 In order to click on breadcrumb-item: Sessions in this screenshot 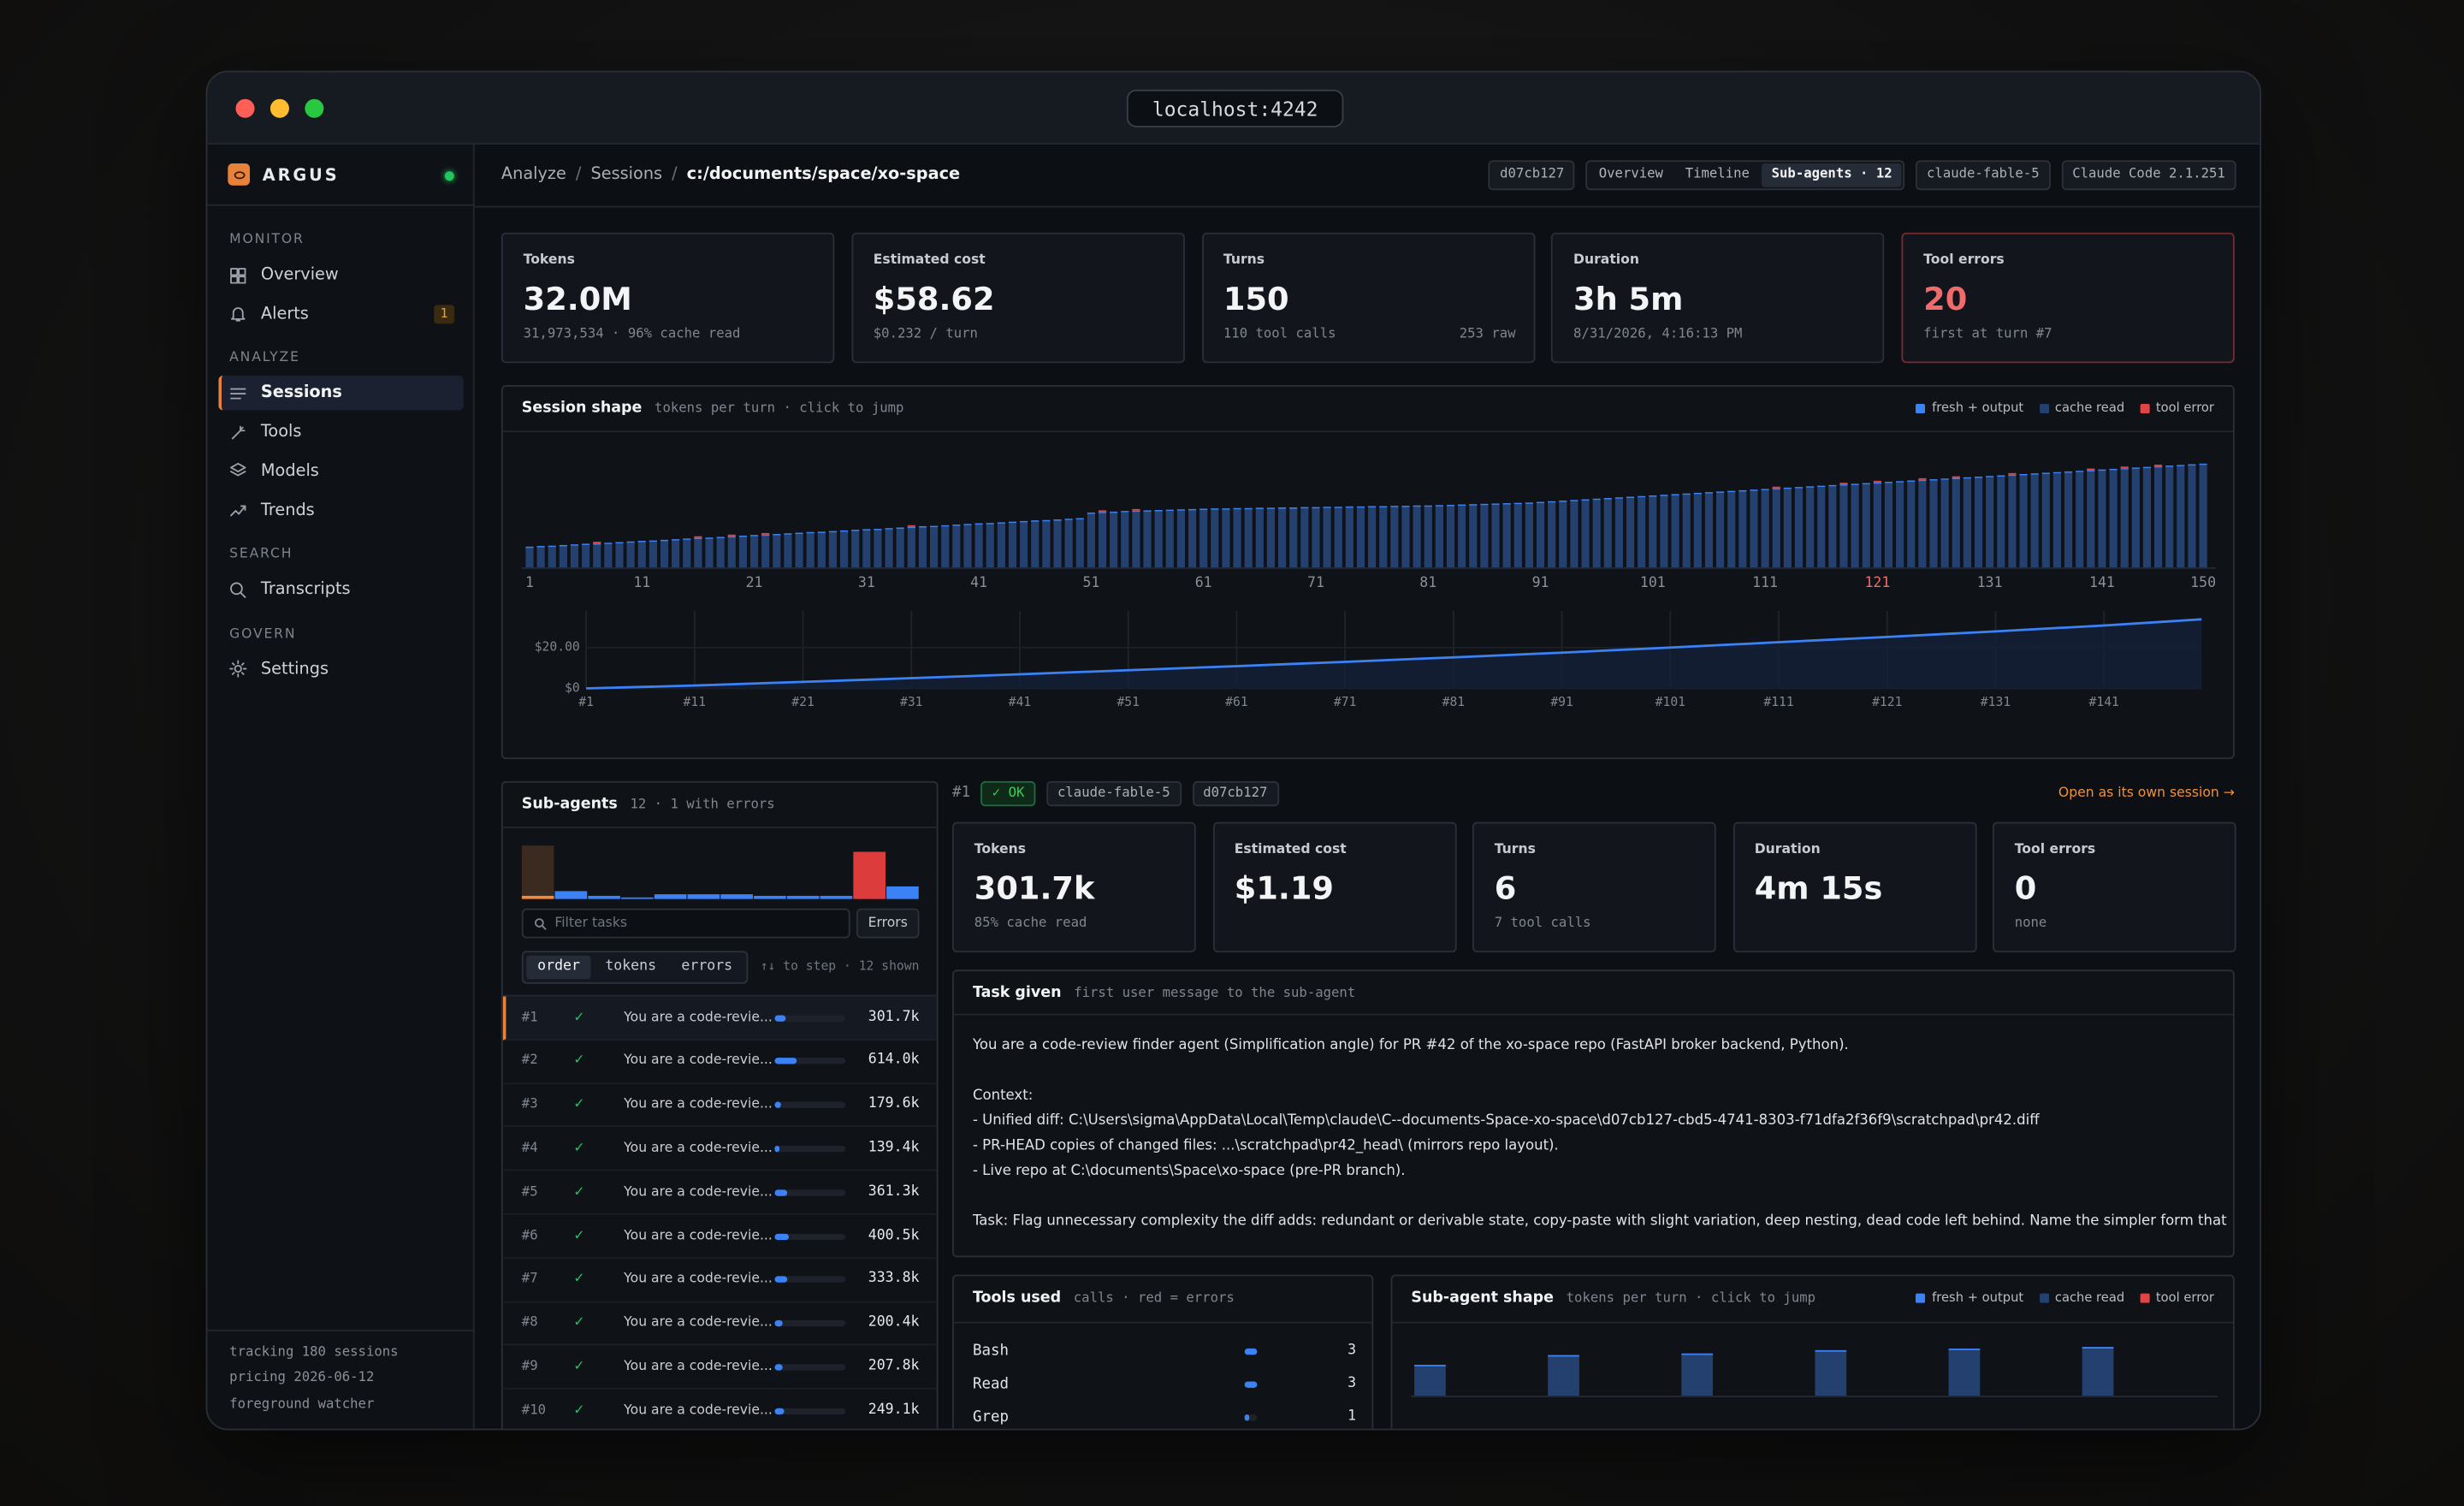, I will do `click(626, 174)`.